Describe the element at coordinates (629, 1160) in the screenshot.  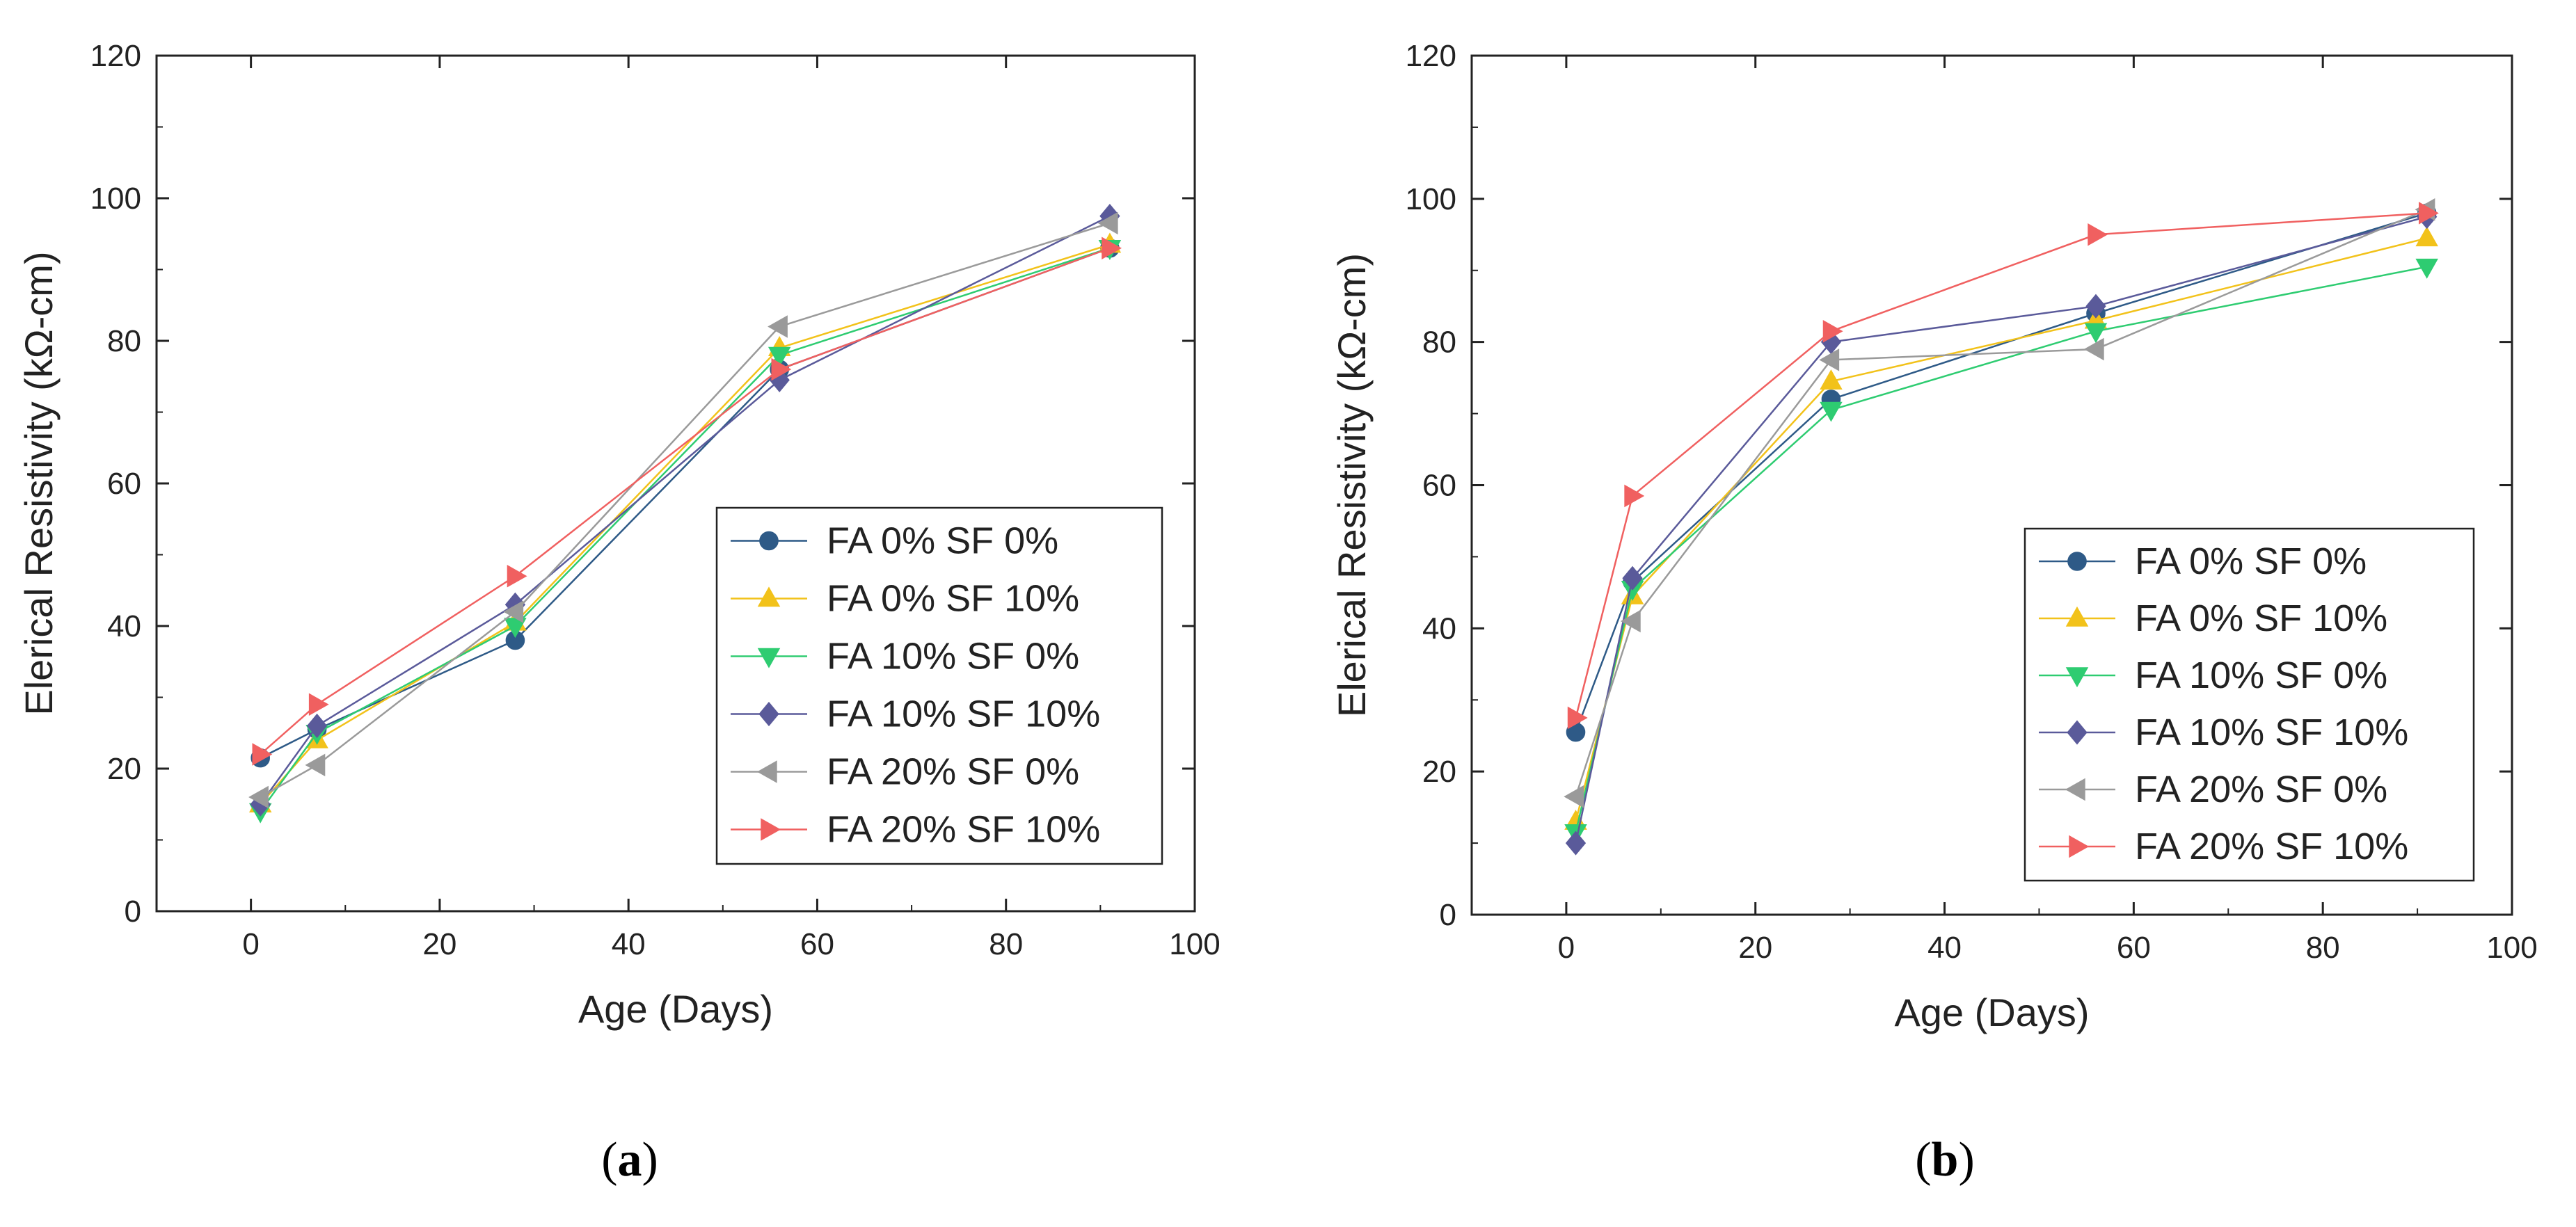
I see `panel-label: (a)` at that location.